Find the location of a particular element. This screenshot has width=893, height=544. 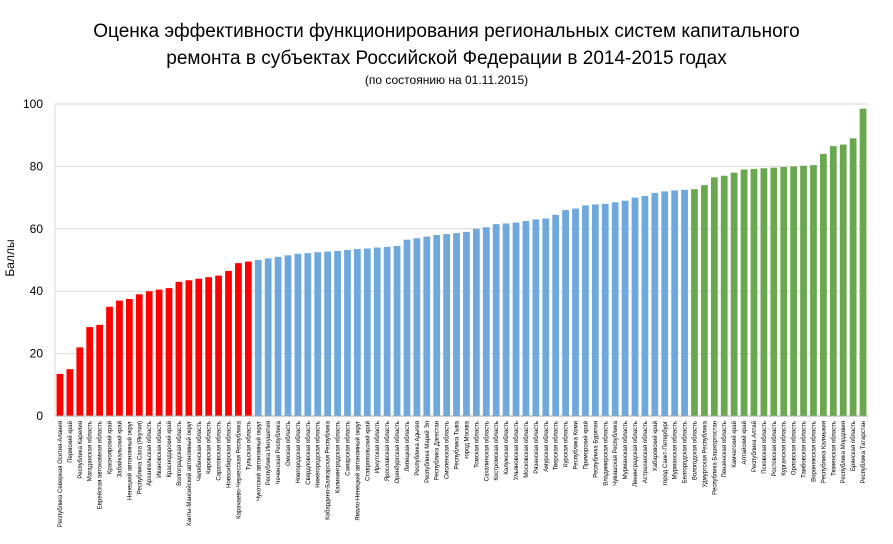

x-category-label: Республика Адыгея is located at coordinates (418, 448).